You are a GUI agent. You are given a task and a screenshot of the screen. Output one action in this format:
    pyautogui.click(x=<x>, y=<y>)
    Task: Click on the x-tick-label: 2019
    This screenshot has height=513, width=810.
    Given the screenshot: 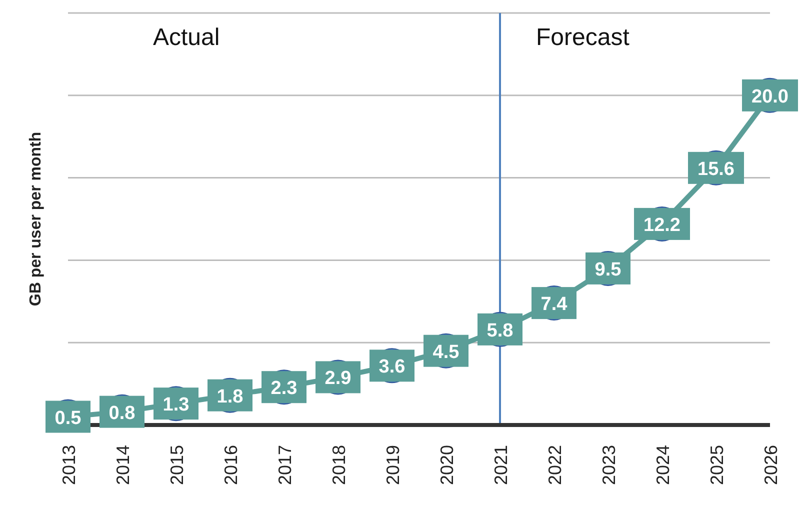 What is the action you would take?
    pyautogui.click(x=393, y=465)
    